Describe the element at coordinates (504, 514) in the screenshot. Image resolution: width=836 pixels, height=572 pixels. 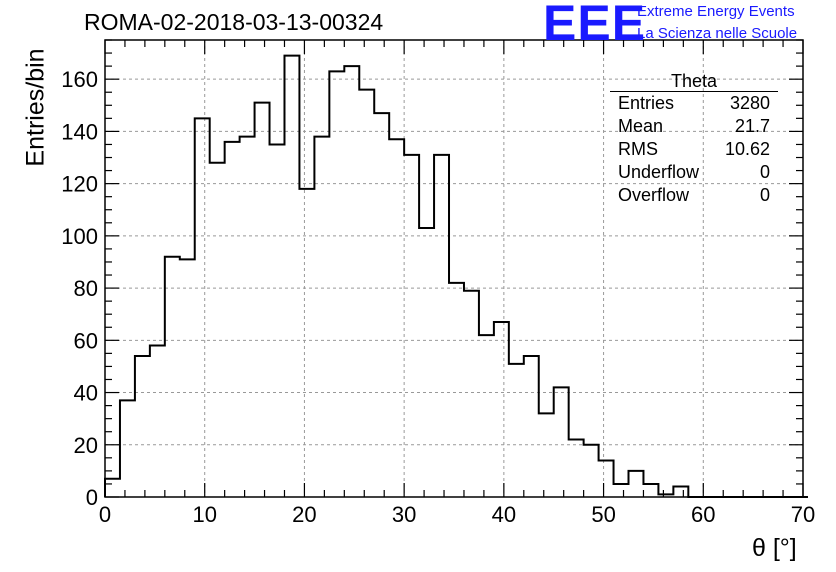
I see `x-tick-label: 40` at that location.